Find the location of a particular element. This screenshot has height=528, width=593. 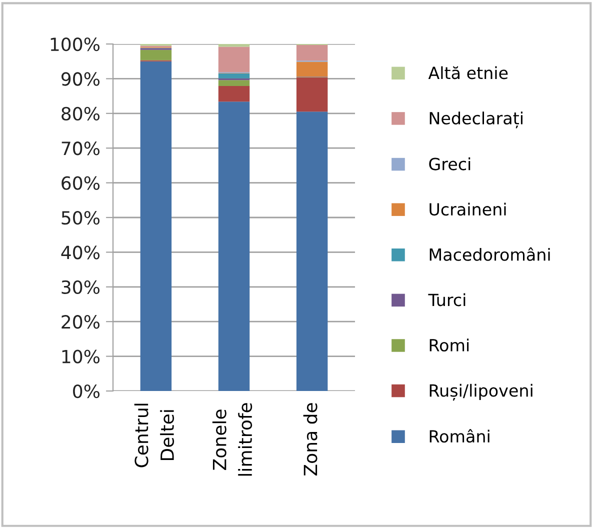

y-tick-label: 30% is located at coordinates (81, 287).